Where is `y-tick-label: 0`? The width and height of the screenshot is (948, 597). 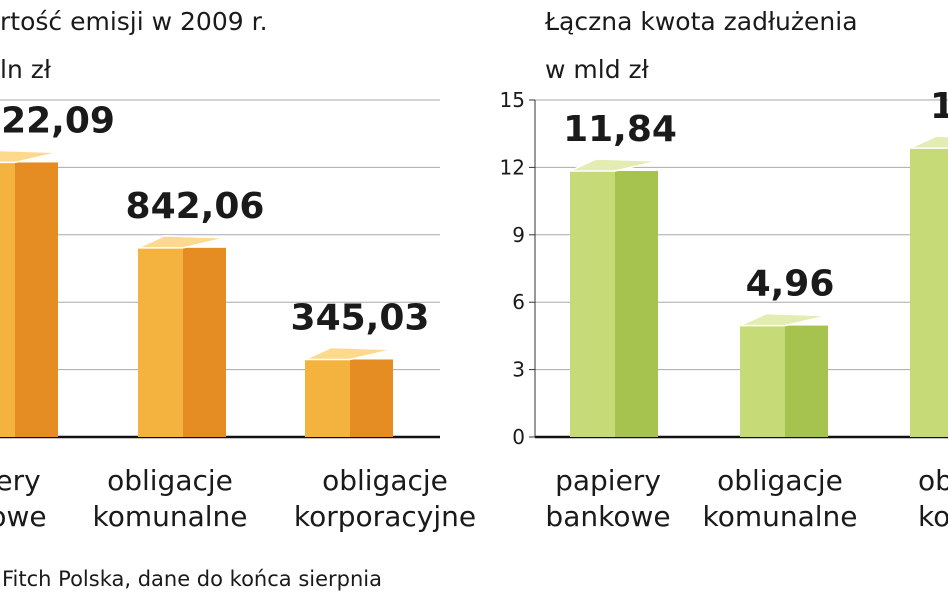 y-tick-label: 0 is located at coordinates (518, 437).